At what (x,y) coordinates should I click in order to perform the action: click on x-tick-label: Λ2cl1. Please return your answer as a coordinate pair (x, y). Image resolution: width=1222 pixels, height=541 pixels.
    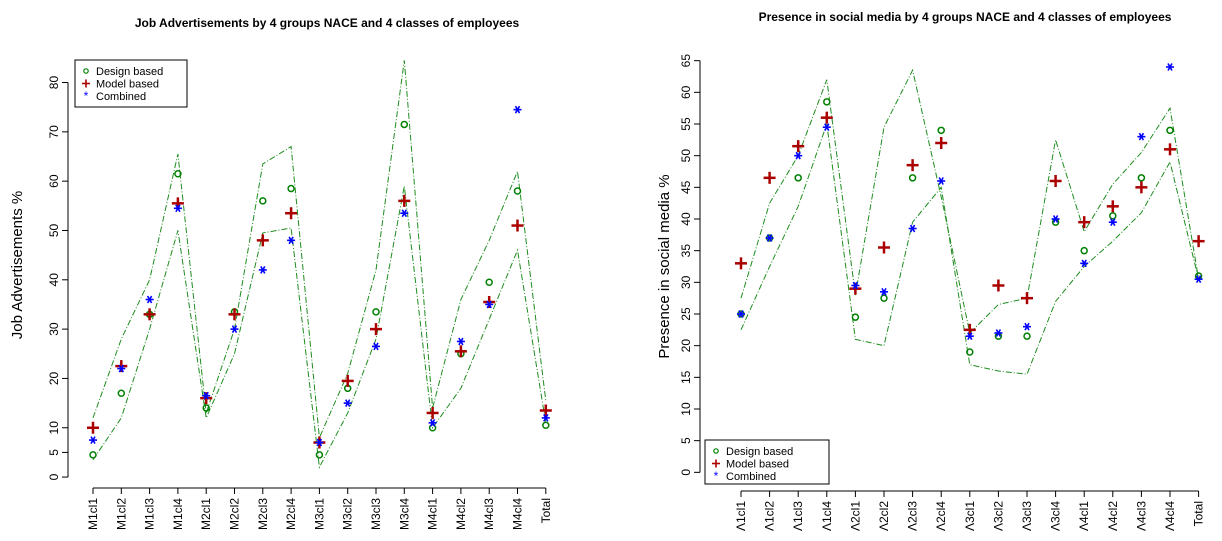
    Looking at the image, I should click on (855, 516).